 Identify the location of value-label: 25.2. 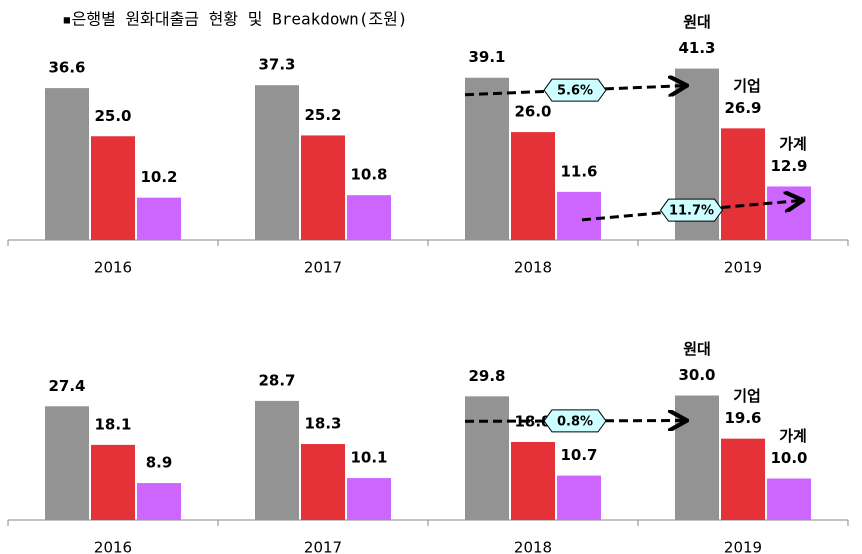
(322, 115).